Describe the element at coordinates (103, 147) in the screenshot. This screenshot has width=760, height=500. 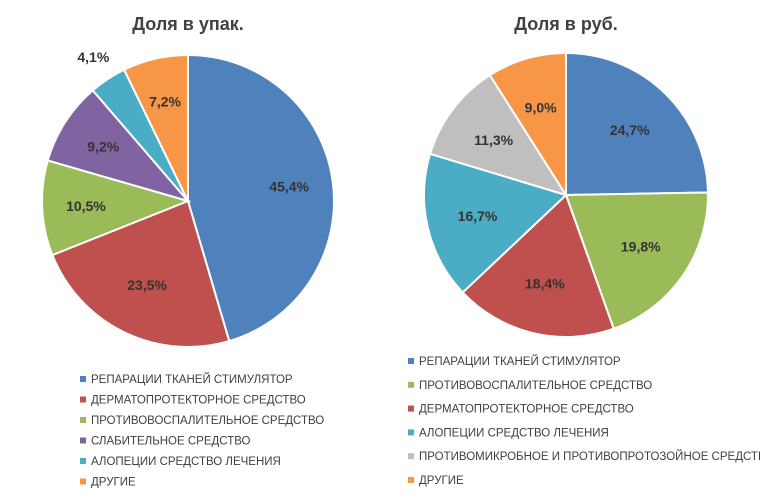
I see `slice-data-label: 9,2%` at that location.